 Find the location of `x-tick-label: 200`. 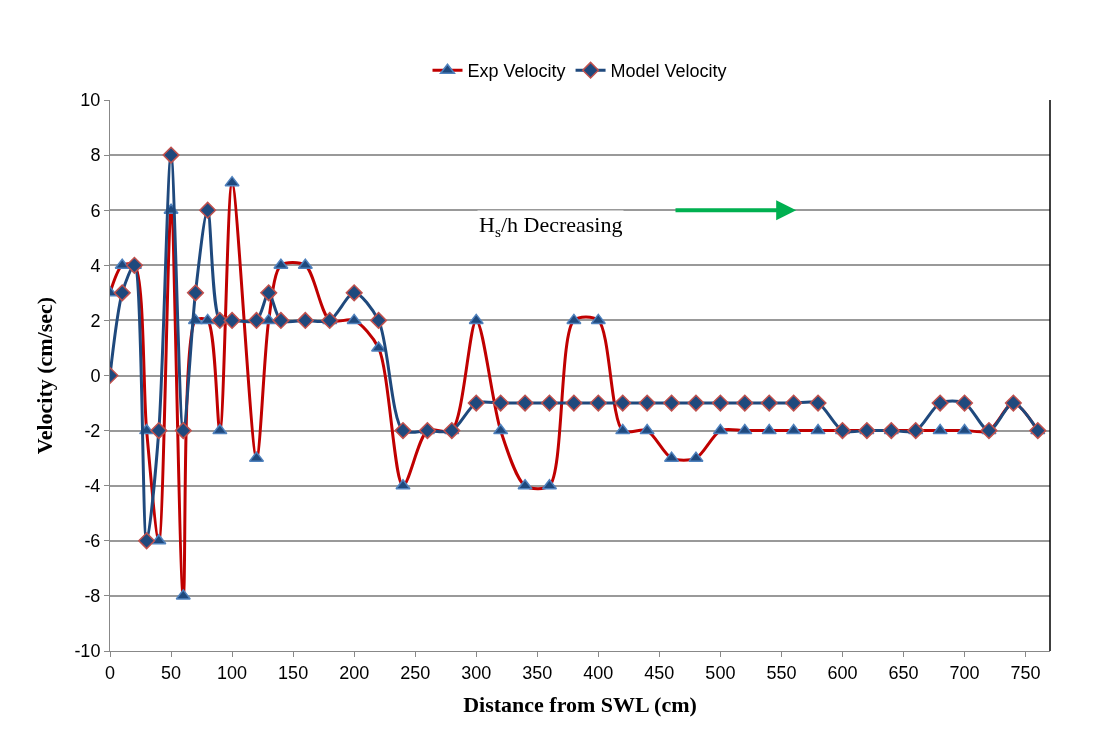

x-tick-label: 200 is located at coordinates (354, 672).